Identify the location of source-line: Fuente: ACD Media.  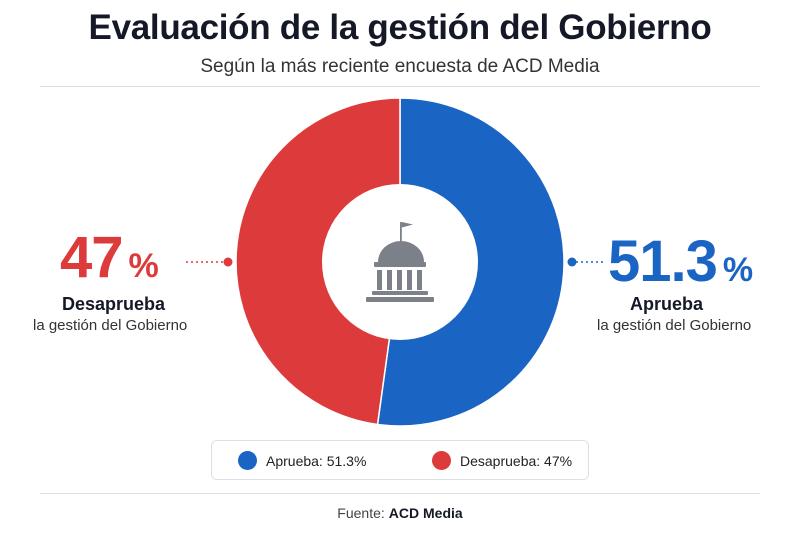
(400, 513).